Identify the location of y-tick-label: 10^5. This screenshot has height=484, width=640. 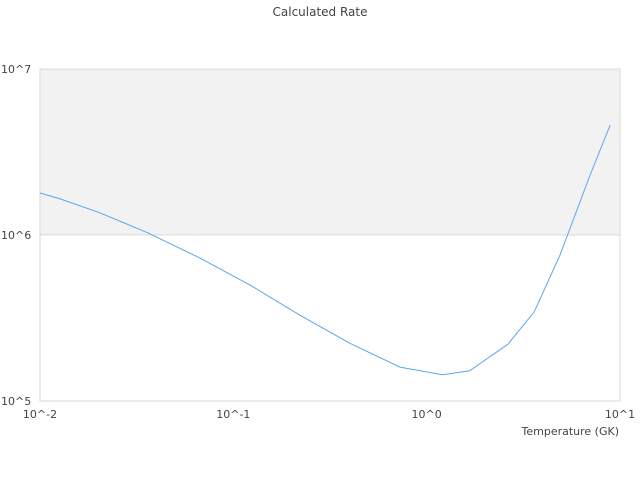
(16, 401).